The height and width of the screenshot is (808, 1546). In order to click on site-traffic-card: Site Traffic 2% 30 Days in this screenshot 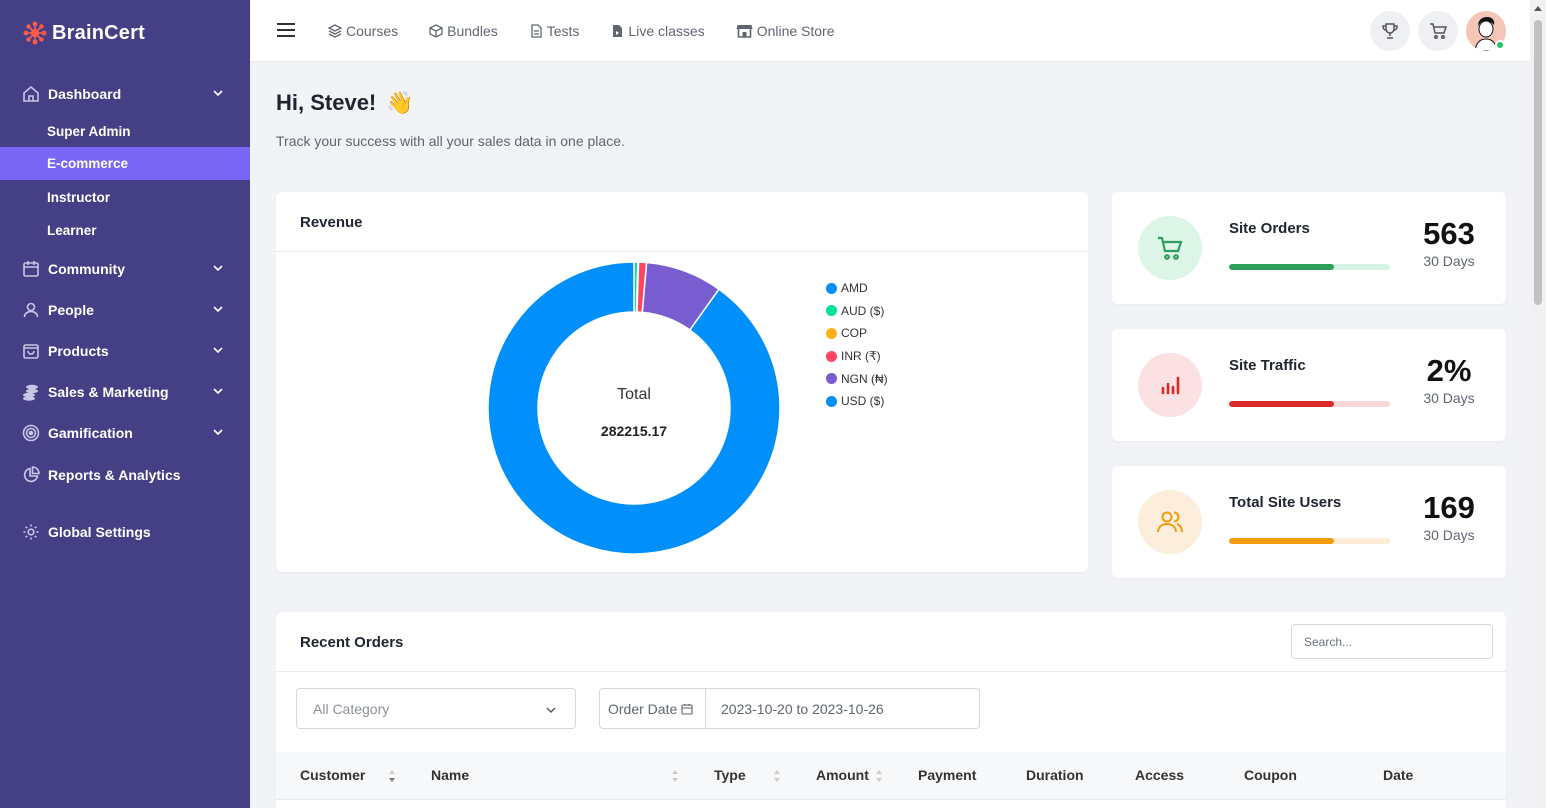, I will do `click(1309, 385)`.